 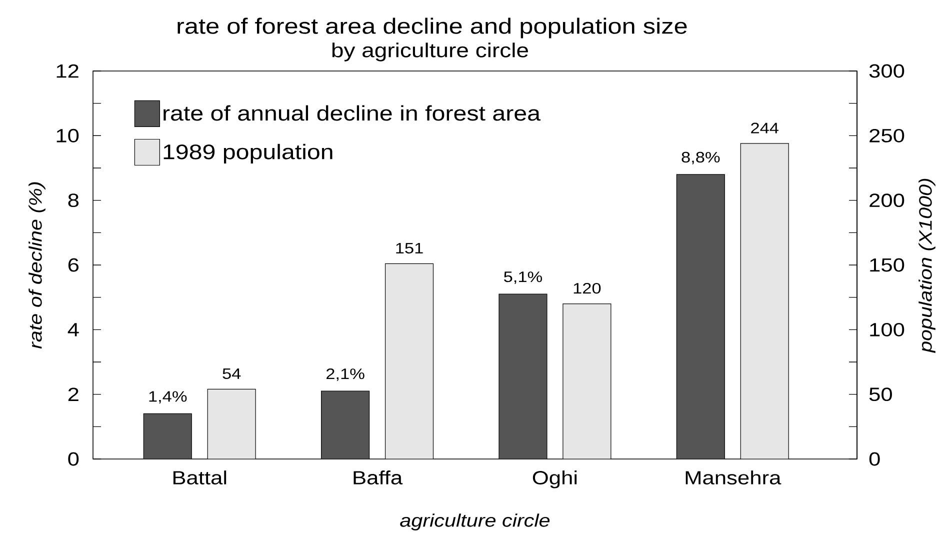 I want to click on legend-label: 1989 population, so click(x=248, y=154).